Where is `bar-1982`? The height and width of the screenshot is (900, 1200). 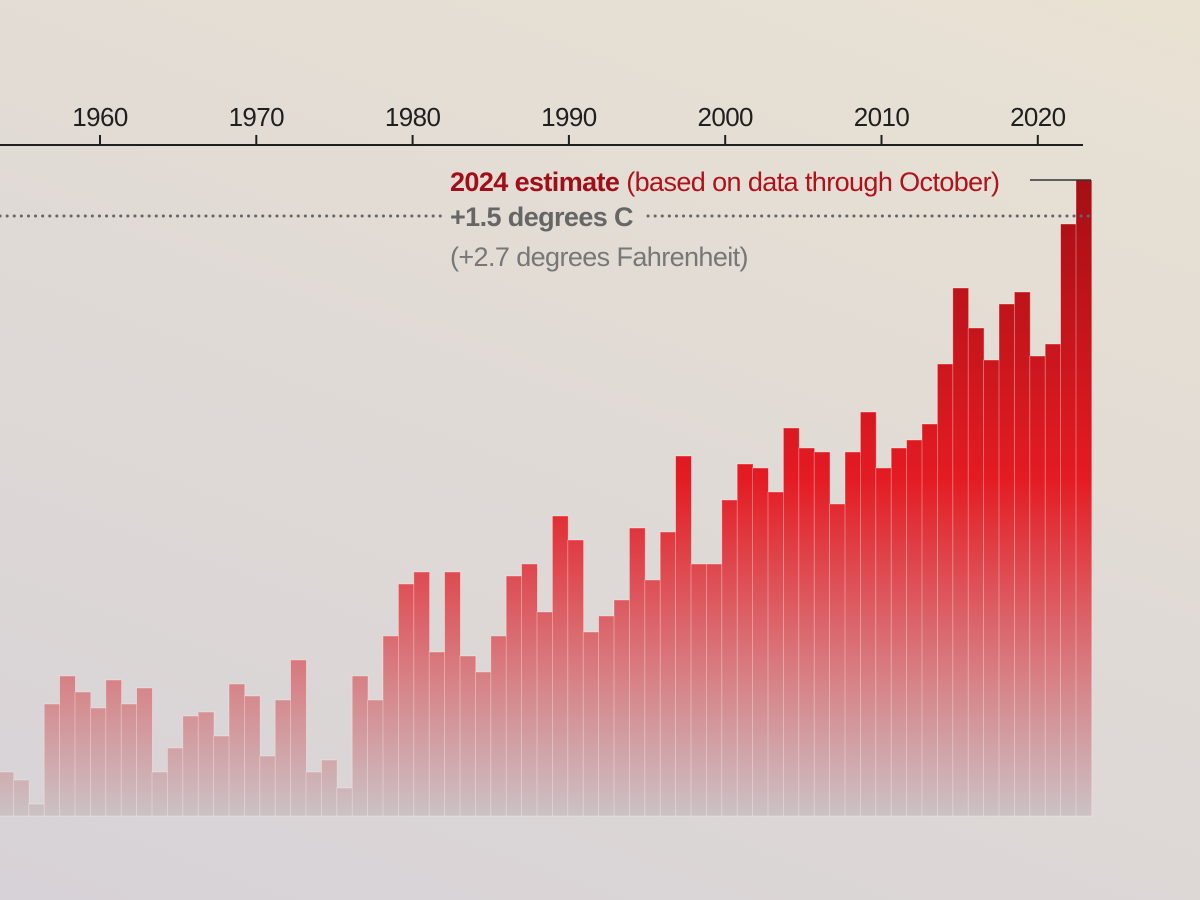 bar-1982 is located at coordinates (437, 734).